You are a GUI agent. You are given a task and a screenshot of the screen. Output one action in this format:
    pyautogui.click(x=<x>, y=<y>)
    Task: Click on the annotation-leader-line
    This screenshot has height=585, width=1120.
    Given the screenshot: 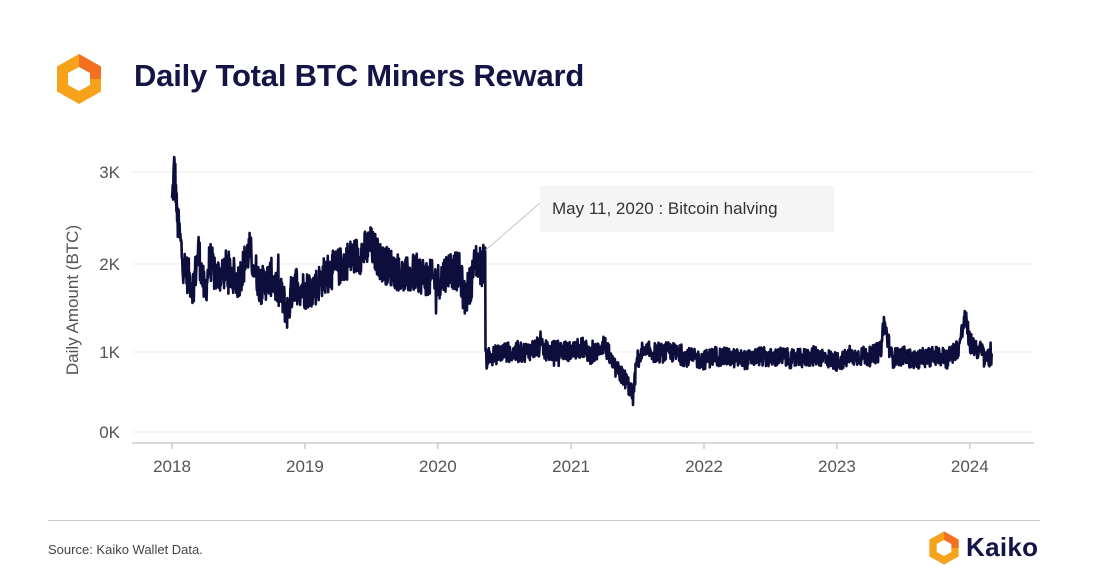 What is the action you would take?
    pyautogui.click(x=513, y=226)
    